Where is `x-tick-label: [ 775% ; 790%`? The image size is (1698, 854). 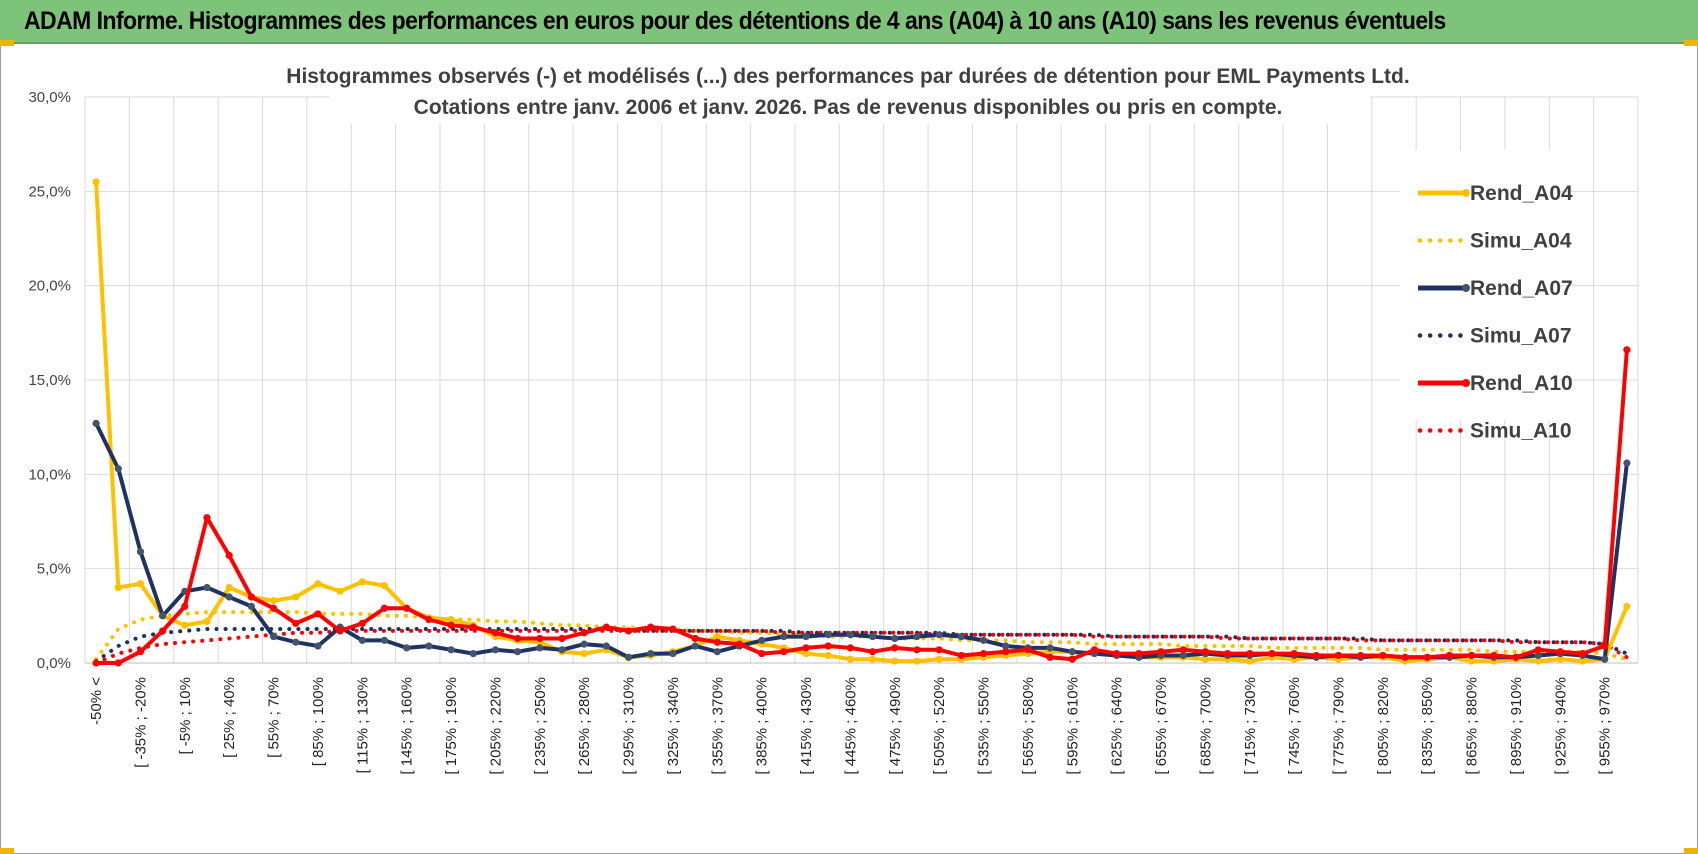
x-tick-label: [ 775% ; 790% is located at coordinates (1338, 726).